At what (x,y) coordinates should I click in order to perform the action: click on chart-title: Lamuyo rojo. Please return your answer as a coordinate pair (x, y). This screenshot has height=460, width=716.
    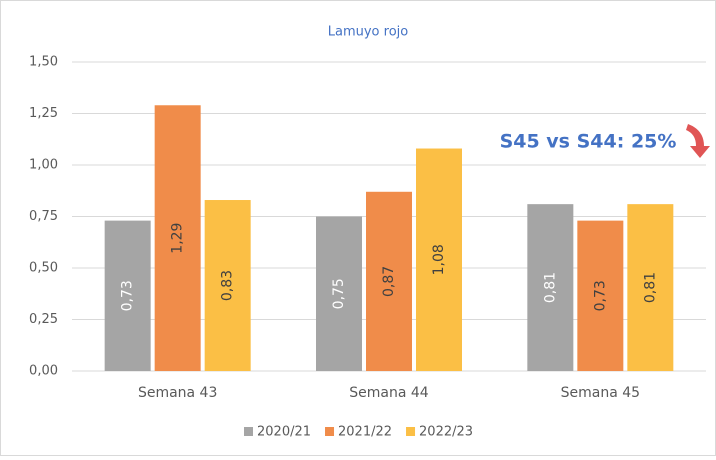
    Looking at the image, I should click on (368, 32).